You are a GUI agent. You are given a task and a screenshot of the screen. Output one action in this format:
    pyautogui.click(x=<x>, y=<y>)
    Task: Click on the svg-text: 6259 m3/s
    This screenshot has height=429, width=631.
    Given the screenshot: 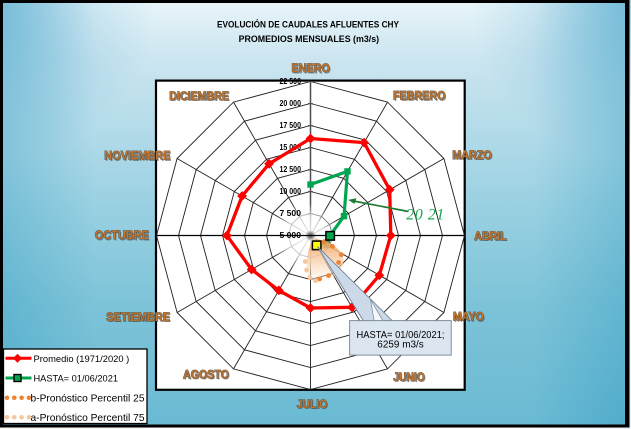 What is the action you would take?
    pyautogui.click(x=400, y=344)
    